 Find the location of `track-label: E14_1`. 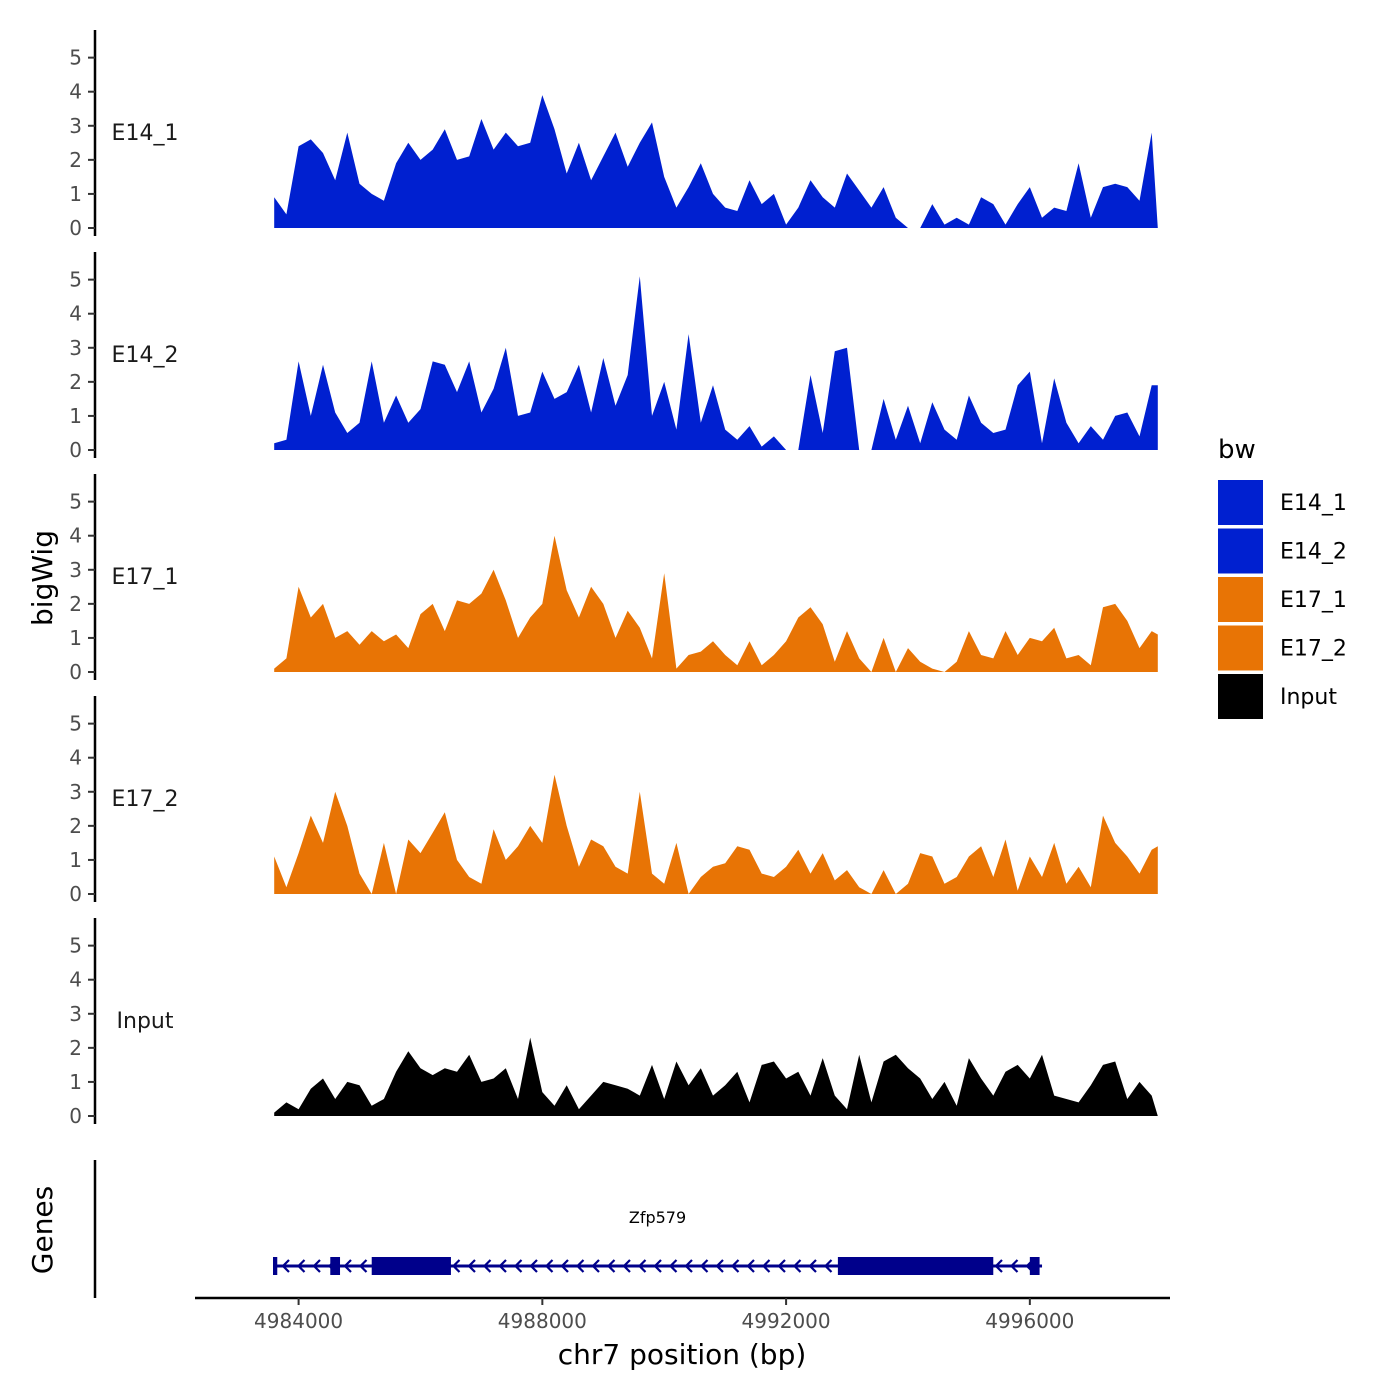

track-label: E14_1 is located at coordinates (145, 133).